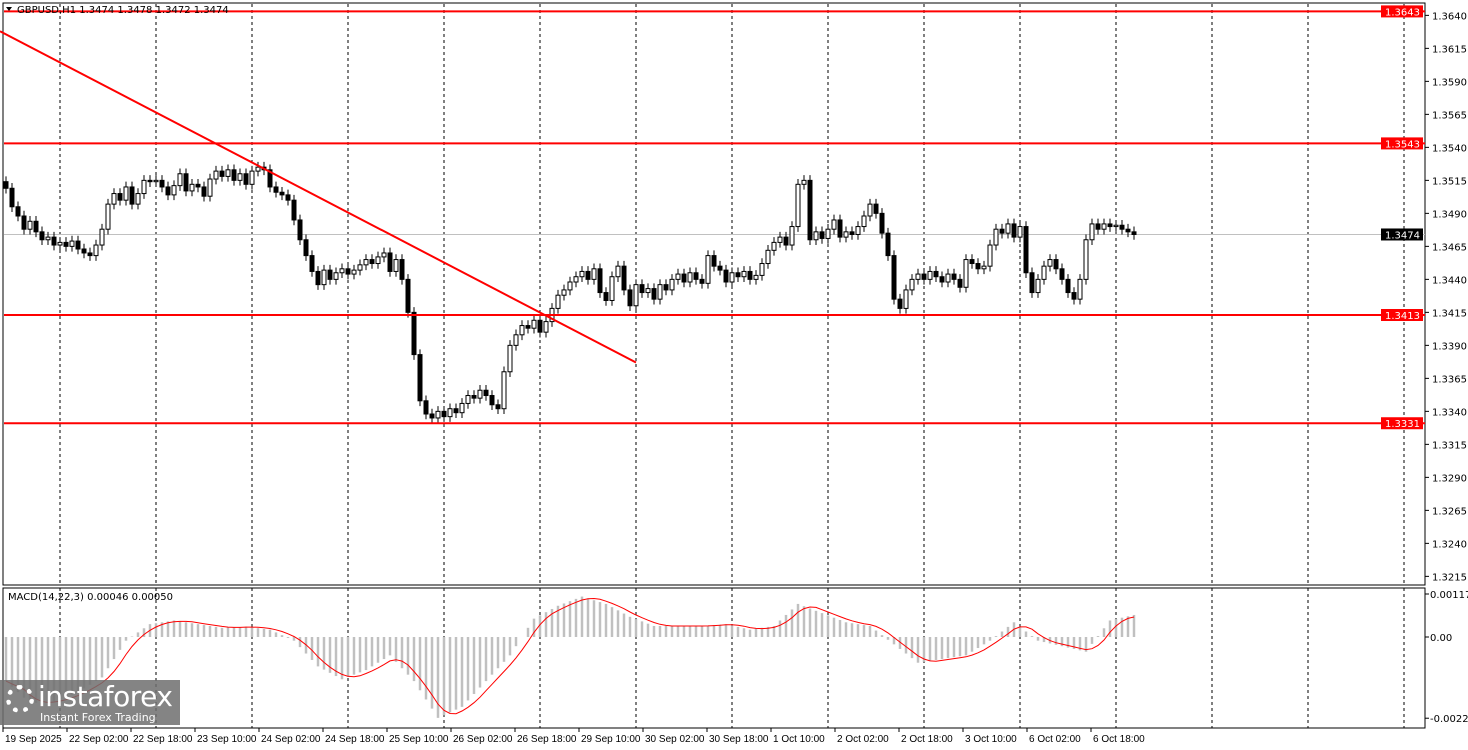  I want to click on price-tick-label: 1.3290, so click(1449, 478).